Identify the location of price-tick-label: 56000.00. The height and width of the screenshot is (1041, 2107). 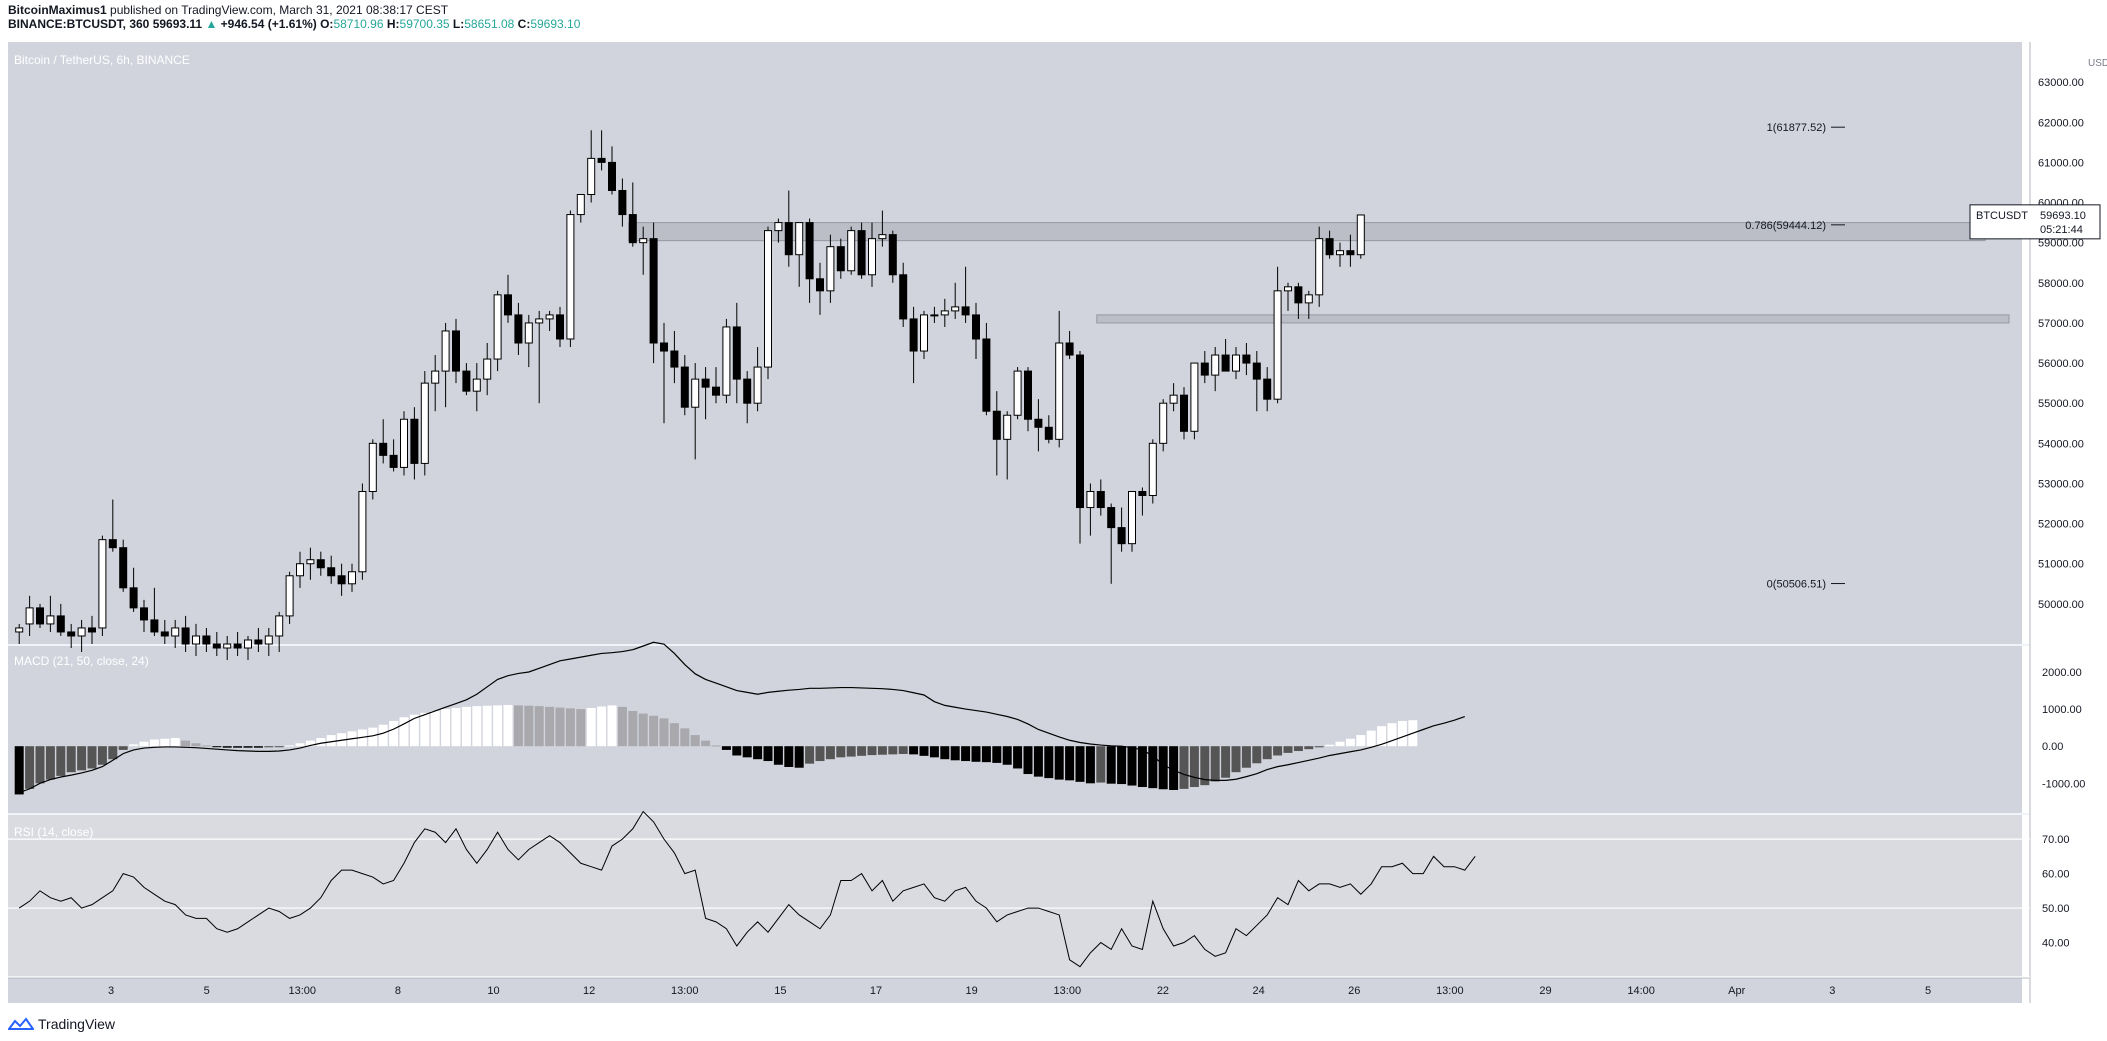
(2061, 364).